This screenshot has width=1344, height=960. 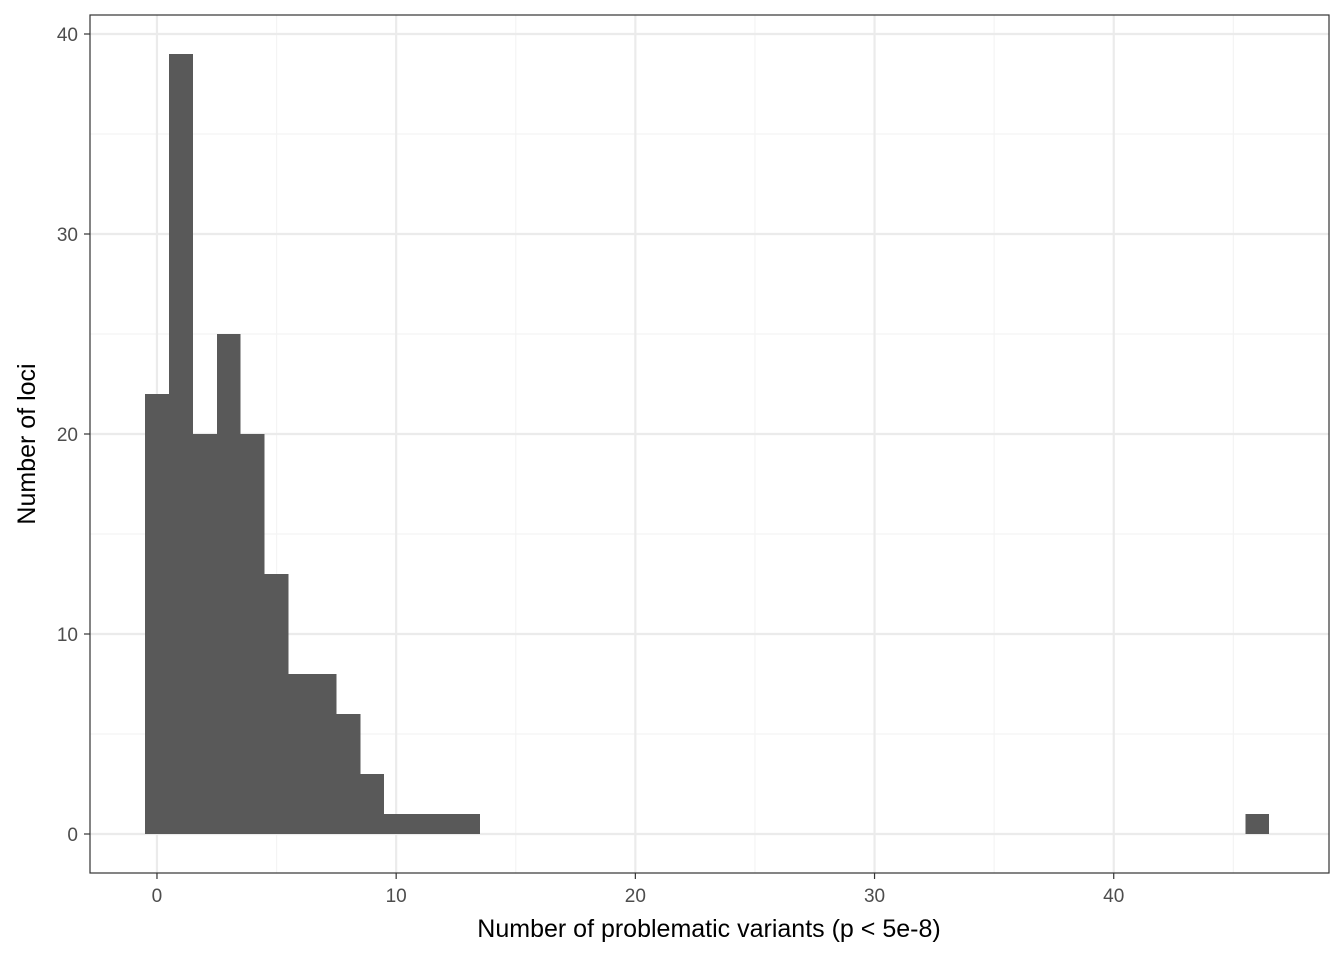 What do you see at coordinates (635, 896) in the screenshot?
I see `x-tick-label: 20` at bounding box center [635, 896].